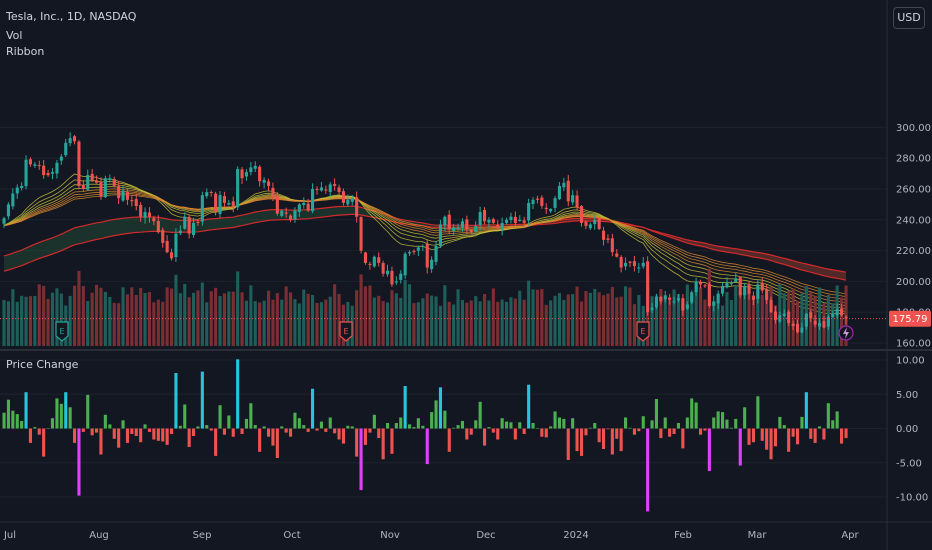  What do you see at coordinates (431, 535) in the screenshot?
I see `time-axis: Jul Aug Sep Oct Nov Dec 2024 Feb Mar Apr` at bounding box center [431, 535].